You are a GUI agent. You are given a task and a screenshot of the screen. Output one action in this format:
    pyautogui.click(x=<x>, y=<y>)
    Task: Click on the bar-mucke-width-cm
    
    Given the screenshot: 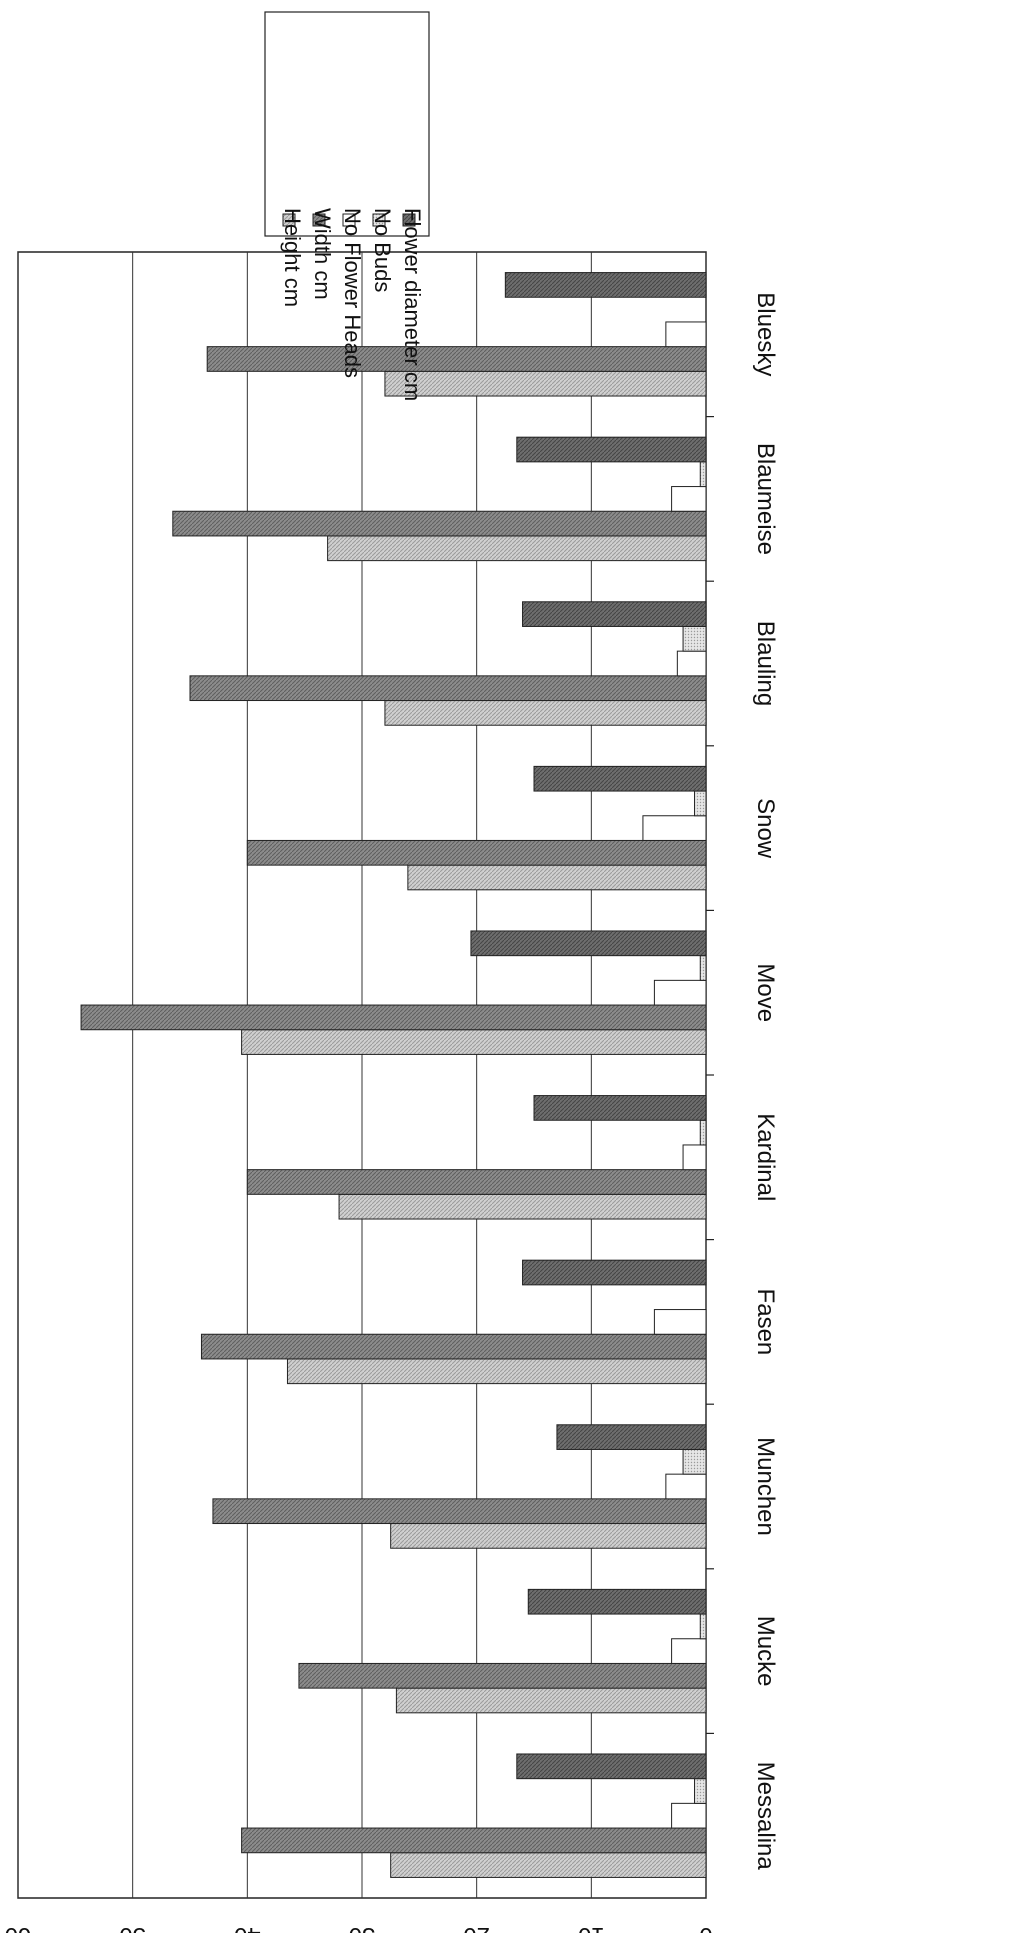 What is the action you would take?
    pyautogui.click(x=502, y=1675)
    